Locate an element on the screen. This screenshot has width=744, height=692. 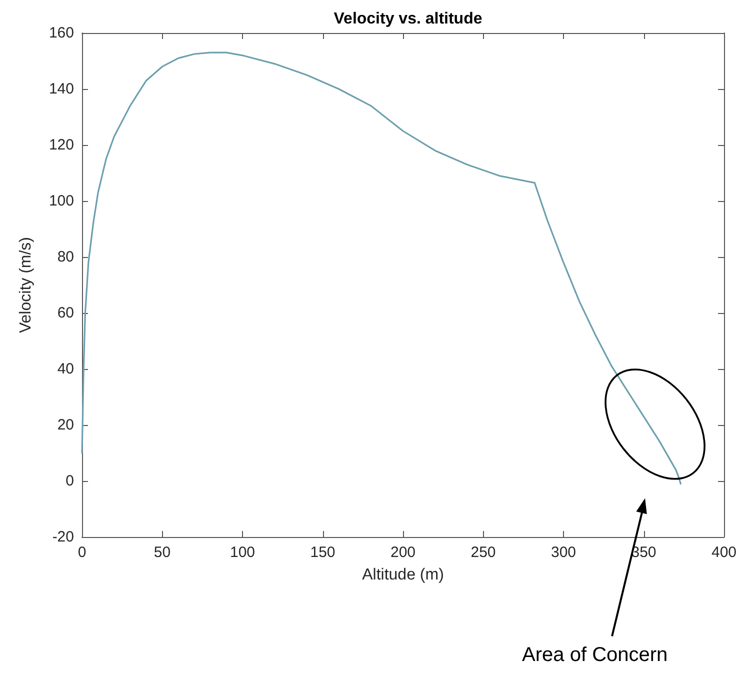
y-tick-label: 80 is located at coordinates (65, 257).